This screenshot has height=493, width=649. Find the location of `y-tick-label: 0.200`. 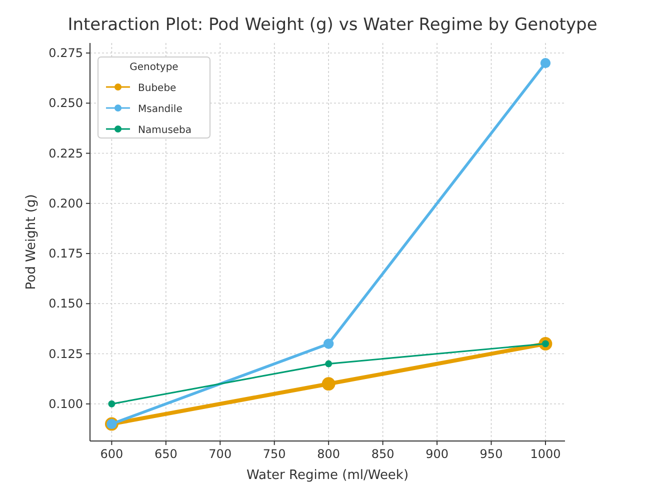

y-tick-label: 0.200 is located at coordinates (65, 203).